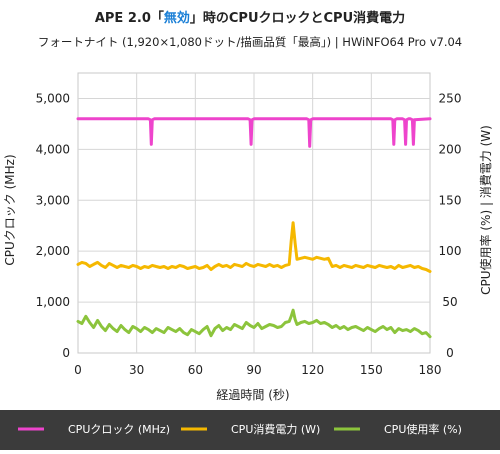  I want to click on chart-title-accent: 無効, so click(177, 18).